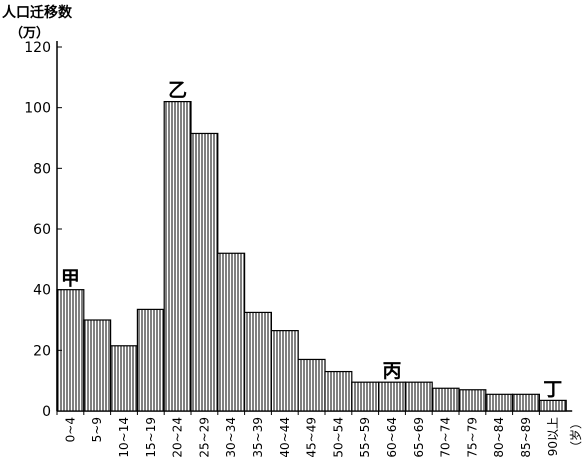 This screenshot has width=587, height=469. What do you see at coordinates (552, 389) in the screenshot?
I see `annotation-label: 丁` at bounding box center [552, 389].